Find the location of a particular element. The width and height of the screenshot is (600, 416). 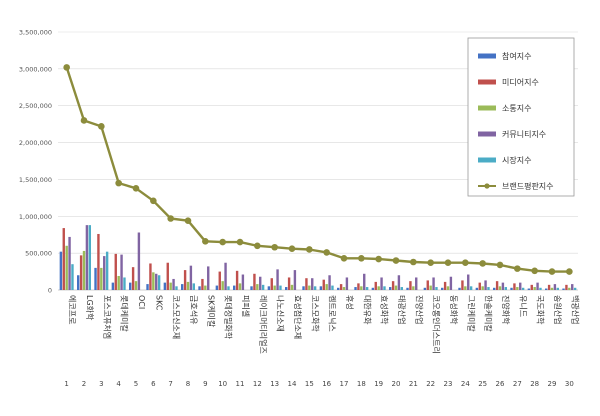

x-rank-number-20: 20 is located at coordinates (396, 384).